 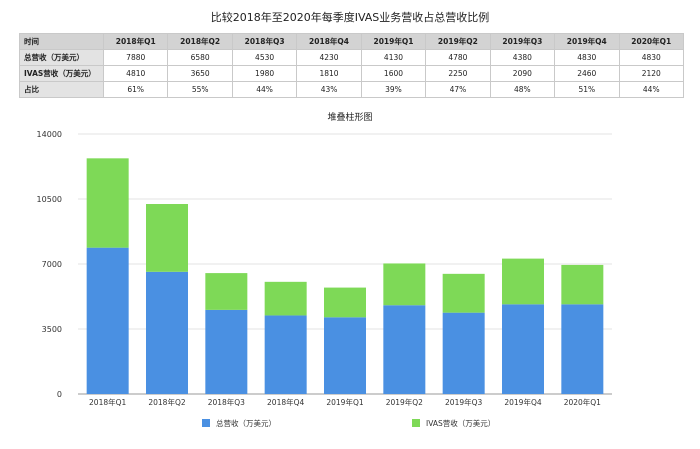 I want to click on x-tick-label: 2018年Q2, so click(x=166, y=402).